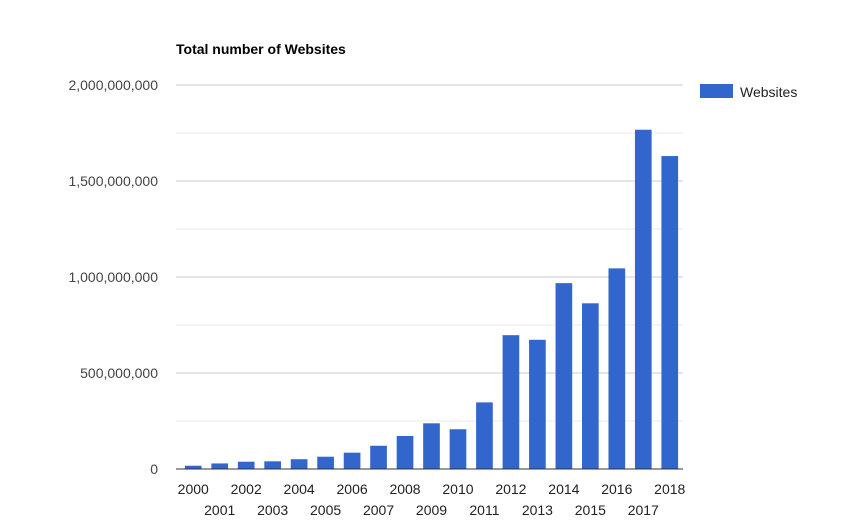 This screenshot has width=845, height=521. Describe the element at coordinates (272, 465) in the screenshot. I see `bar-2003` at that location.